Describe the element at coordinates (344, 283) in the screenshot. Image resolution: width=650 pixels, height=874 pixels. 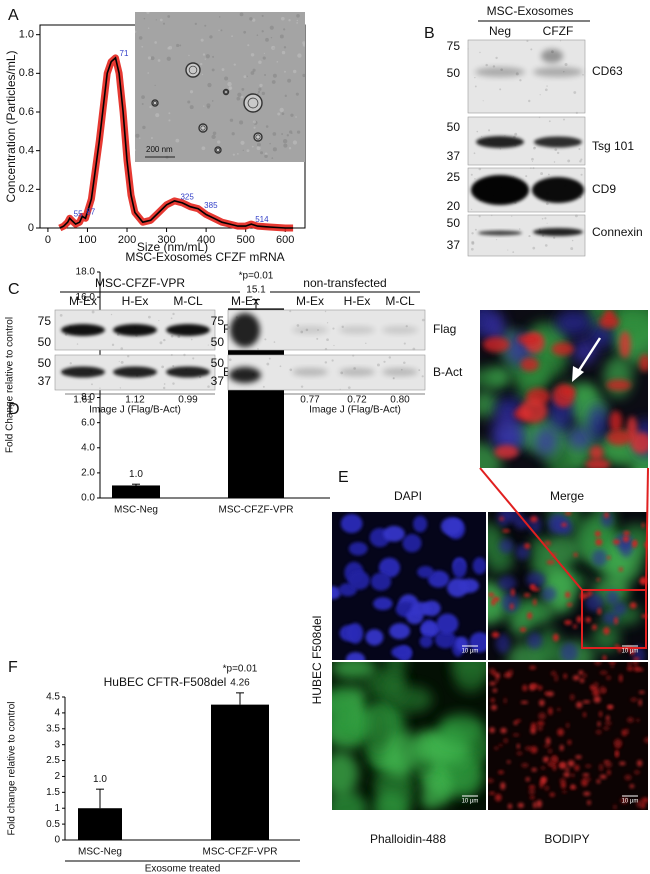
I see `blot-header: non-transfected` at that location.